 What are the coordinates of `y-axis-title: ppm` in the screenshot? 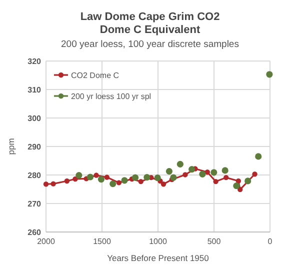 It's located at (11, 146).